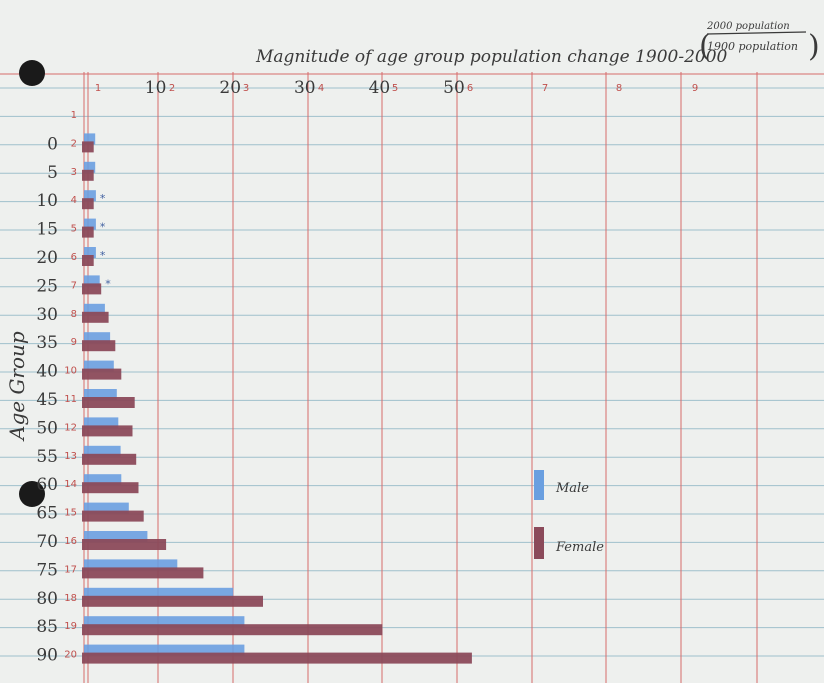 This screenshot has width=824, height=683. I want to click on x-tick-label: 30, so click(305, 88).